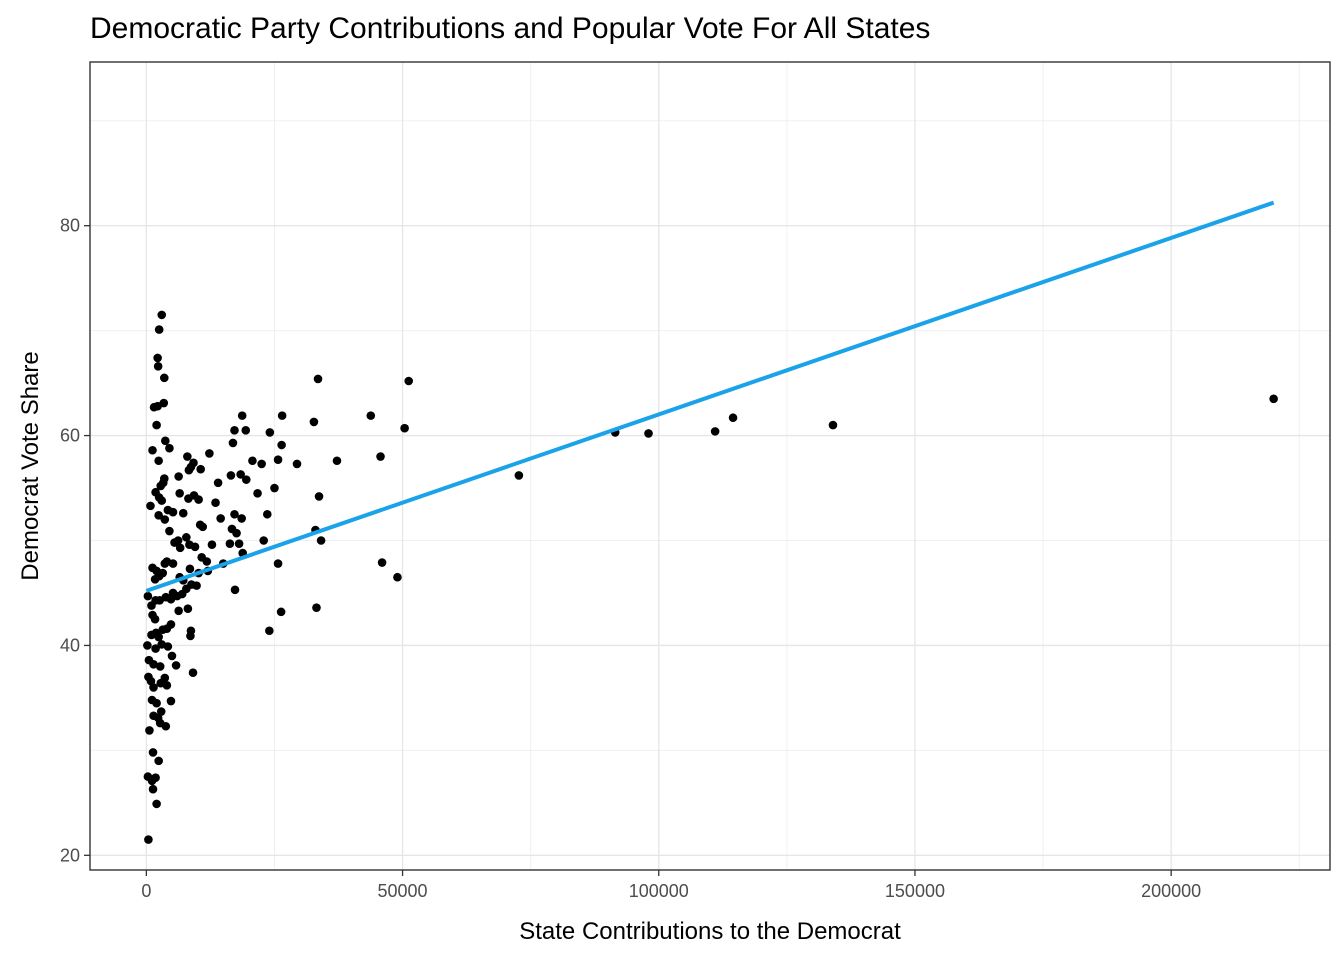  Describe the element at coordinates (75, 540) in the screenshot. I see `y-axis-ticks: 20 40 60 80` at that location.